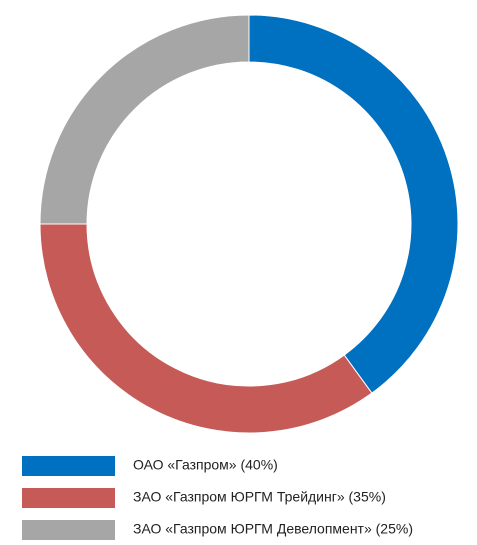 The image size is (477, 545). I want to click on legend-label: ОАО «Газпром» (40%), so click(205, 465).